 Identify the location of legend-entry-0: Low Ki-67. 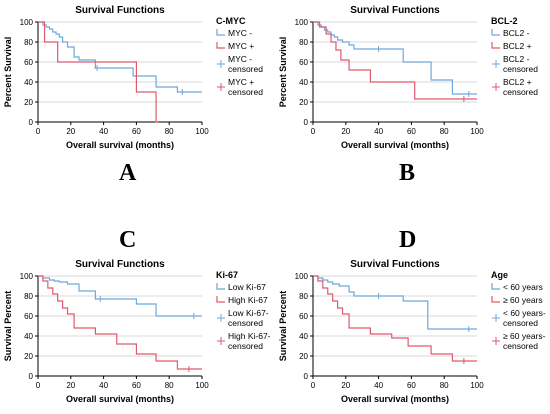
(247, 287).